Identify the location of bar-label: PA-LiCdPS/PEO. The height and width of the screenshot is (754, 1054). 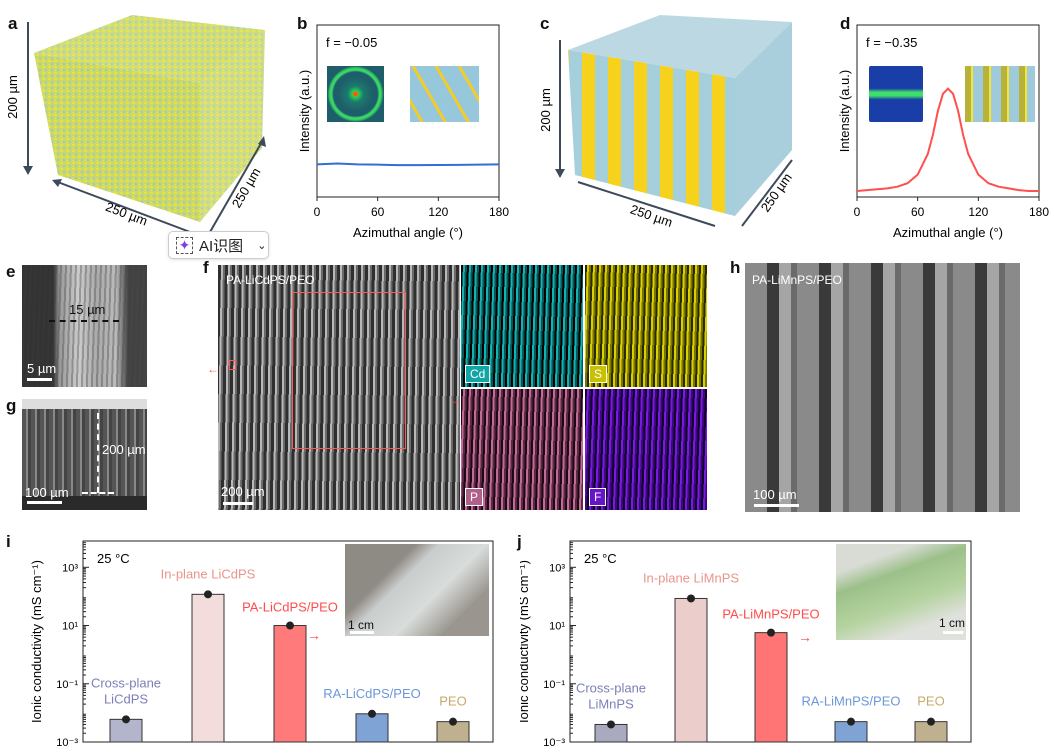
(290, 607).